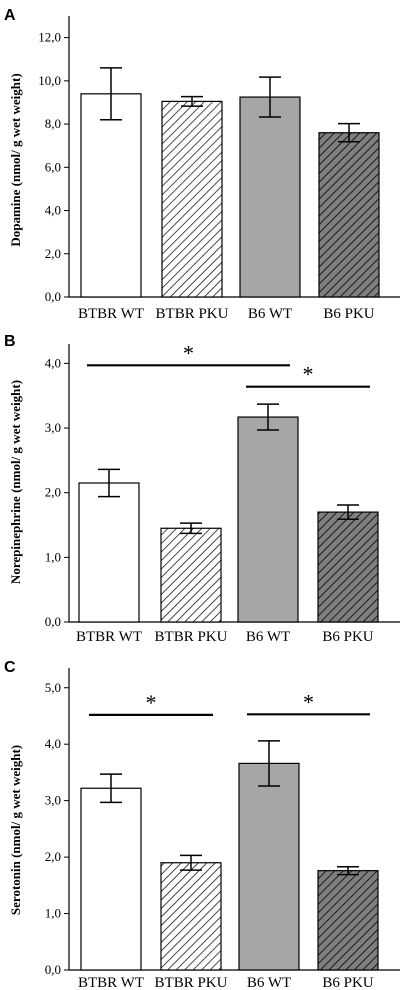 This screenshot has width=403, height=990. What do you see at coordinates (49, 80) in the screenshot?
I see `panel-a-y-tick-label: 10,0` at bounding box center [49, 80].